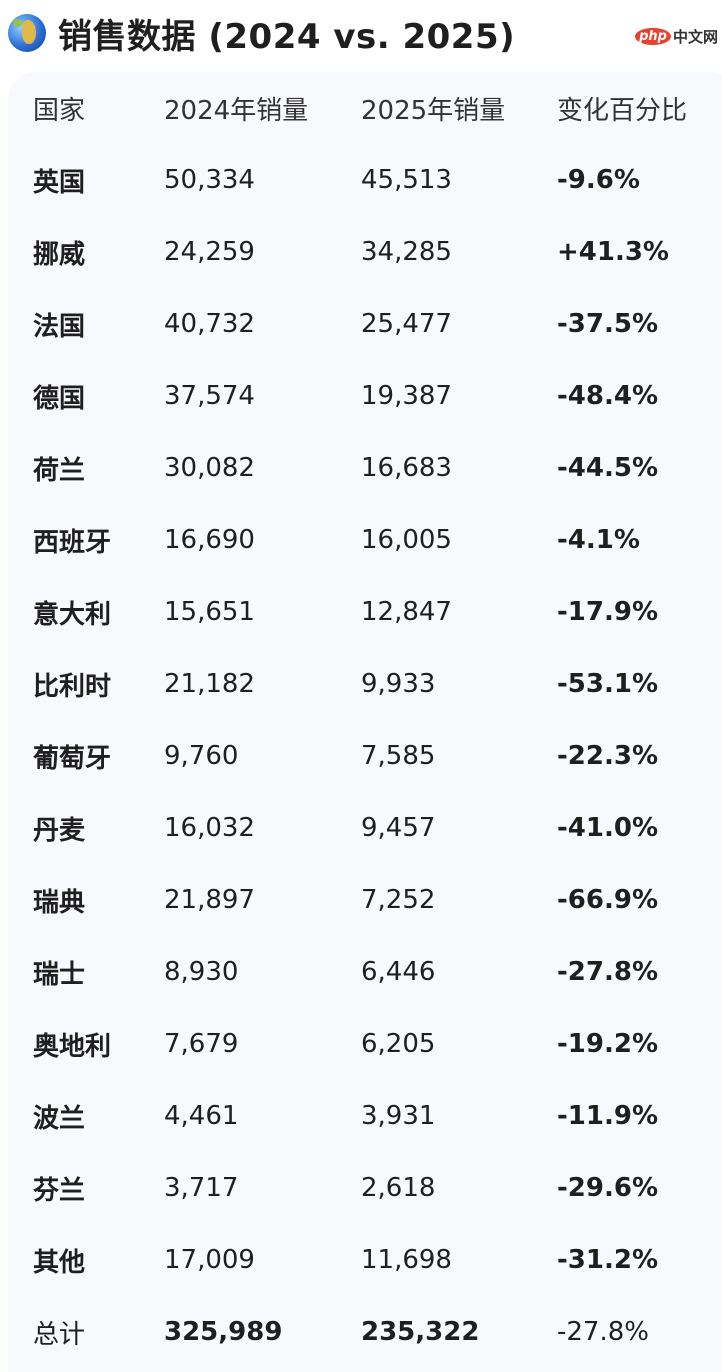  What do you see at coordinates (209, 540) in the screenshot?
I see `sales-2024-cell: 16,690` at bounding box center [209, 540].